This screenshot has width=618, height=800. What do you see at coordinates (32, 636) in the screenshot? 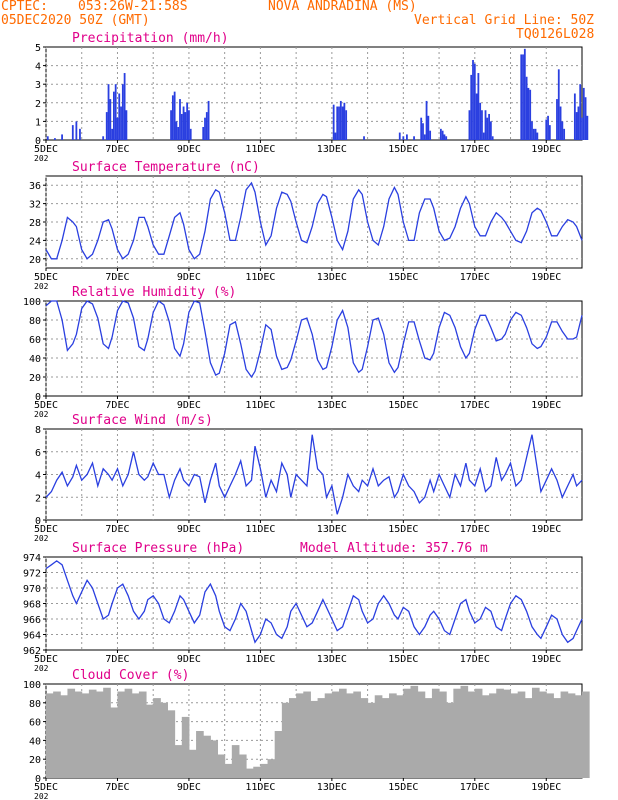
I see `y-tick-label: 964` at bounding box center [32, 636].